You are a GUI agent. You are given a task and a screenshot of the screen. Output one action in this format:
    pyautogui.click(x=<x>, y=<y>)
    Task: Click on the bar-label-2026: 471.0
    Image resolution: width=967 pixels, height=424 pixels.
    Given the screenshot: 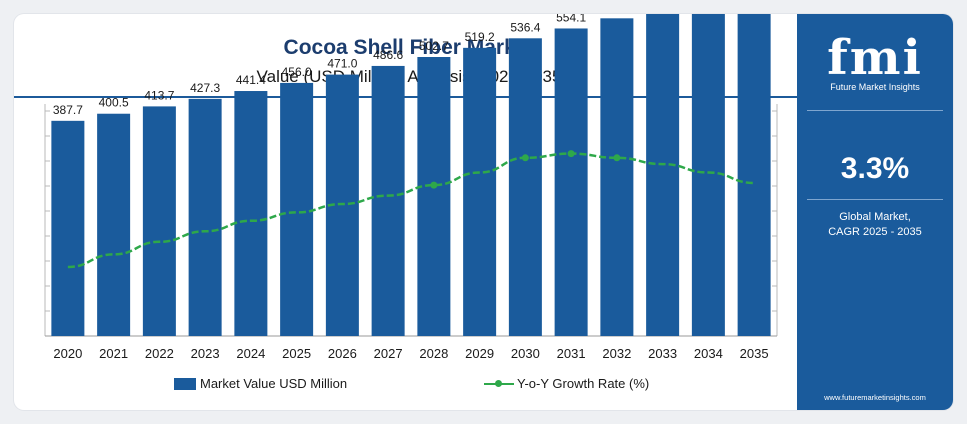 What is the action you would take?
    pyautogui.click(x=342, y=64)
    